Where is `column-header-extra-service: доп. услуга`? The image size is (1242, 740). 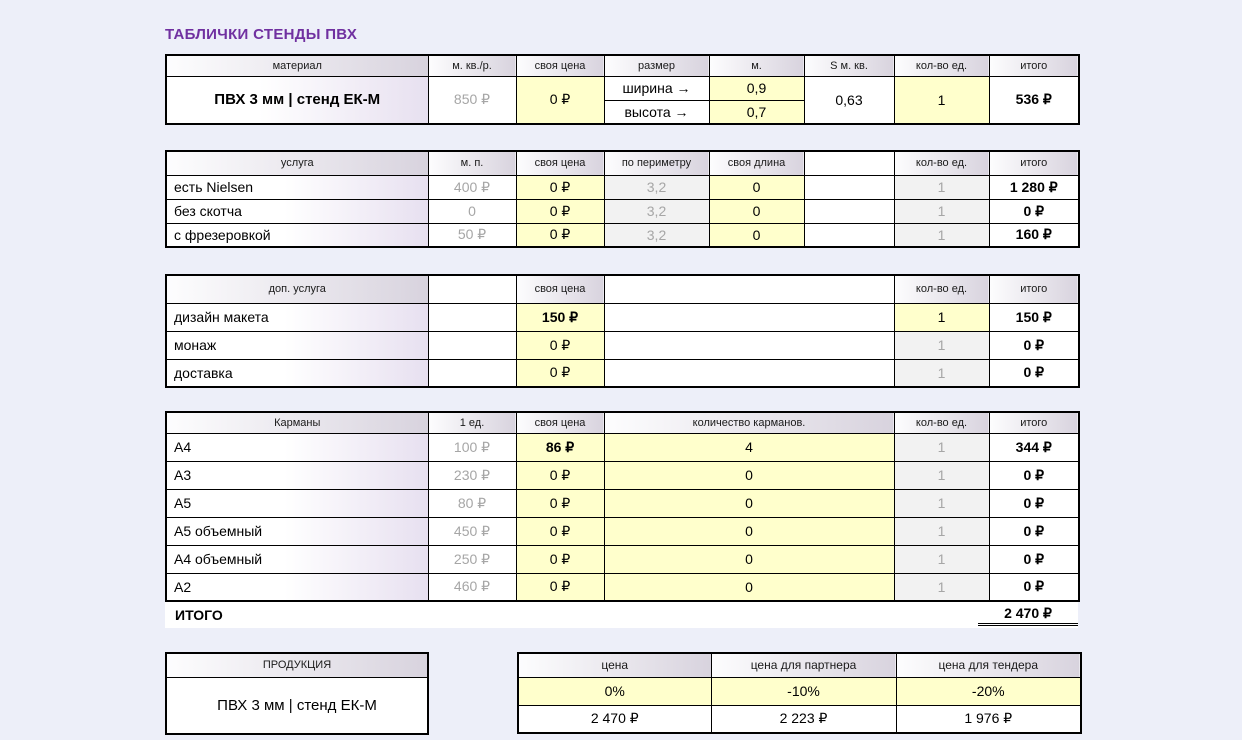
column-header-extra-service: доп. услуга is located at coordinates (297, 289).